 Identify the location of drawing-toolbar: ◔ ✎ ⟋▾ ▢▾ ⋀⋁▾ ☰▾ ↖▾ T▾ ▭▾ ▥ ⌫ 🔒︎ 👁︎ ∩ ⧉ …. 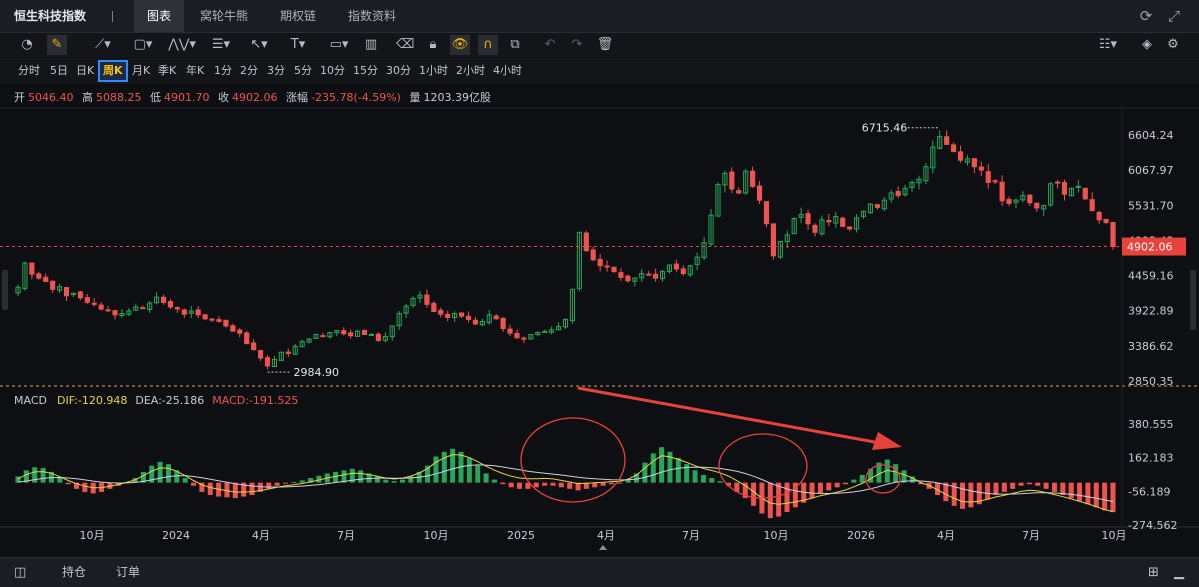
(599, 45).